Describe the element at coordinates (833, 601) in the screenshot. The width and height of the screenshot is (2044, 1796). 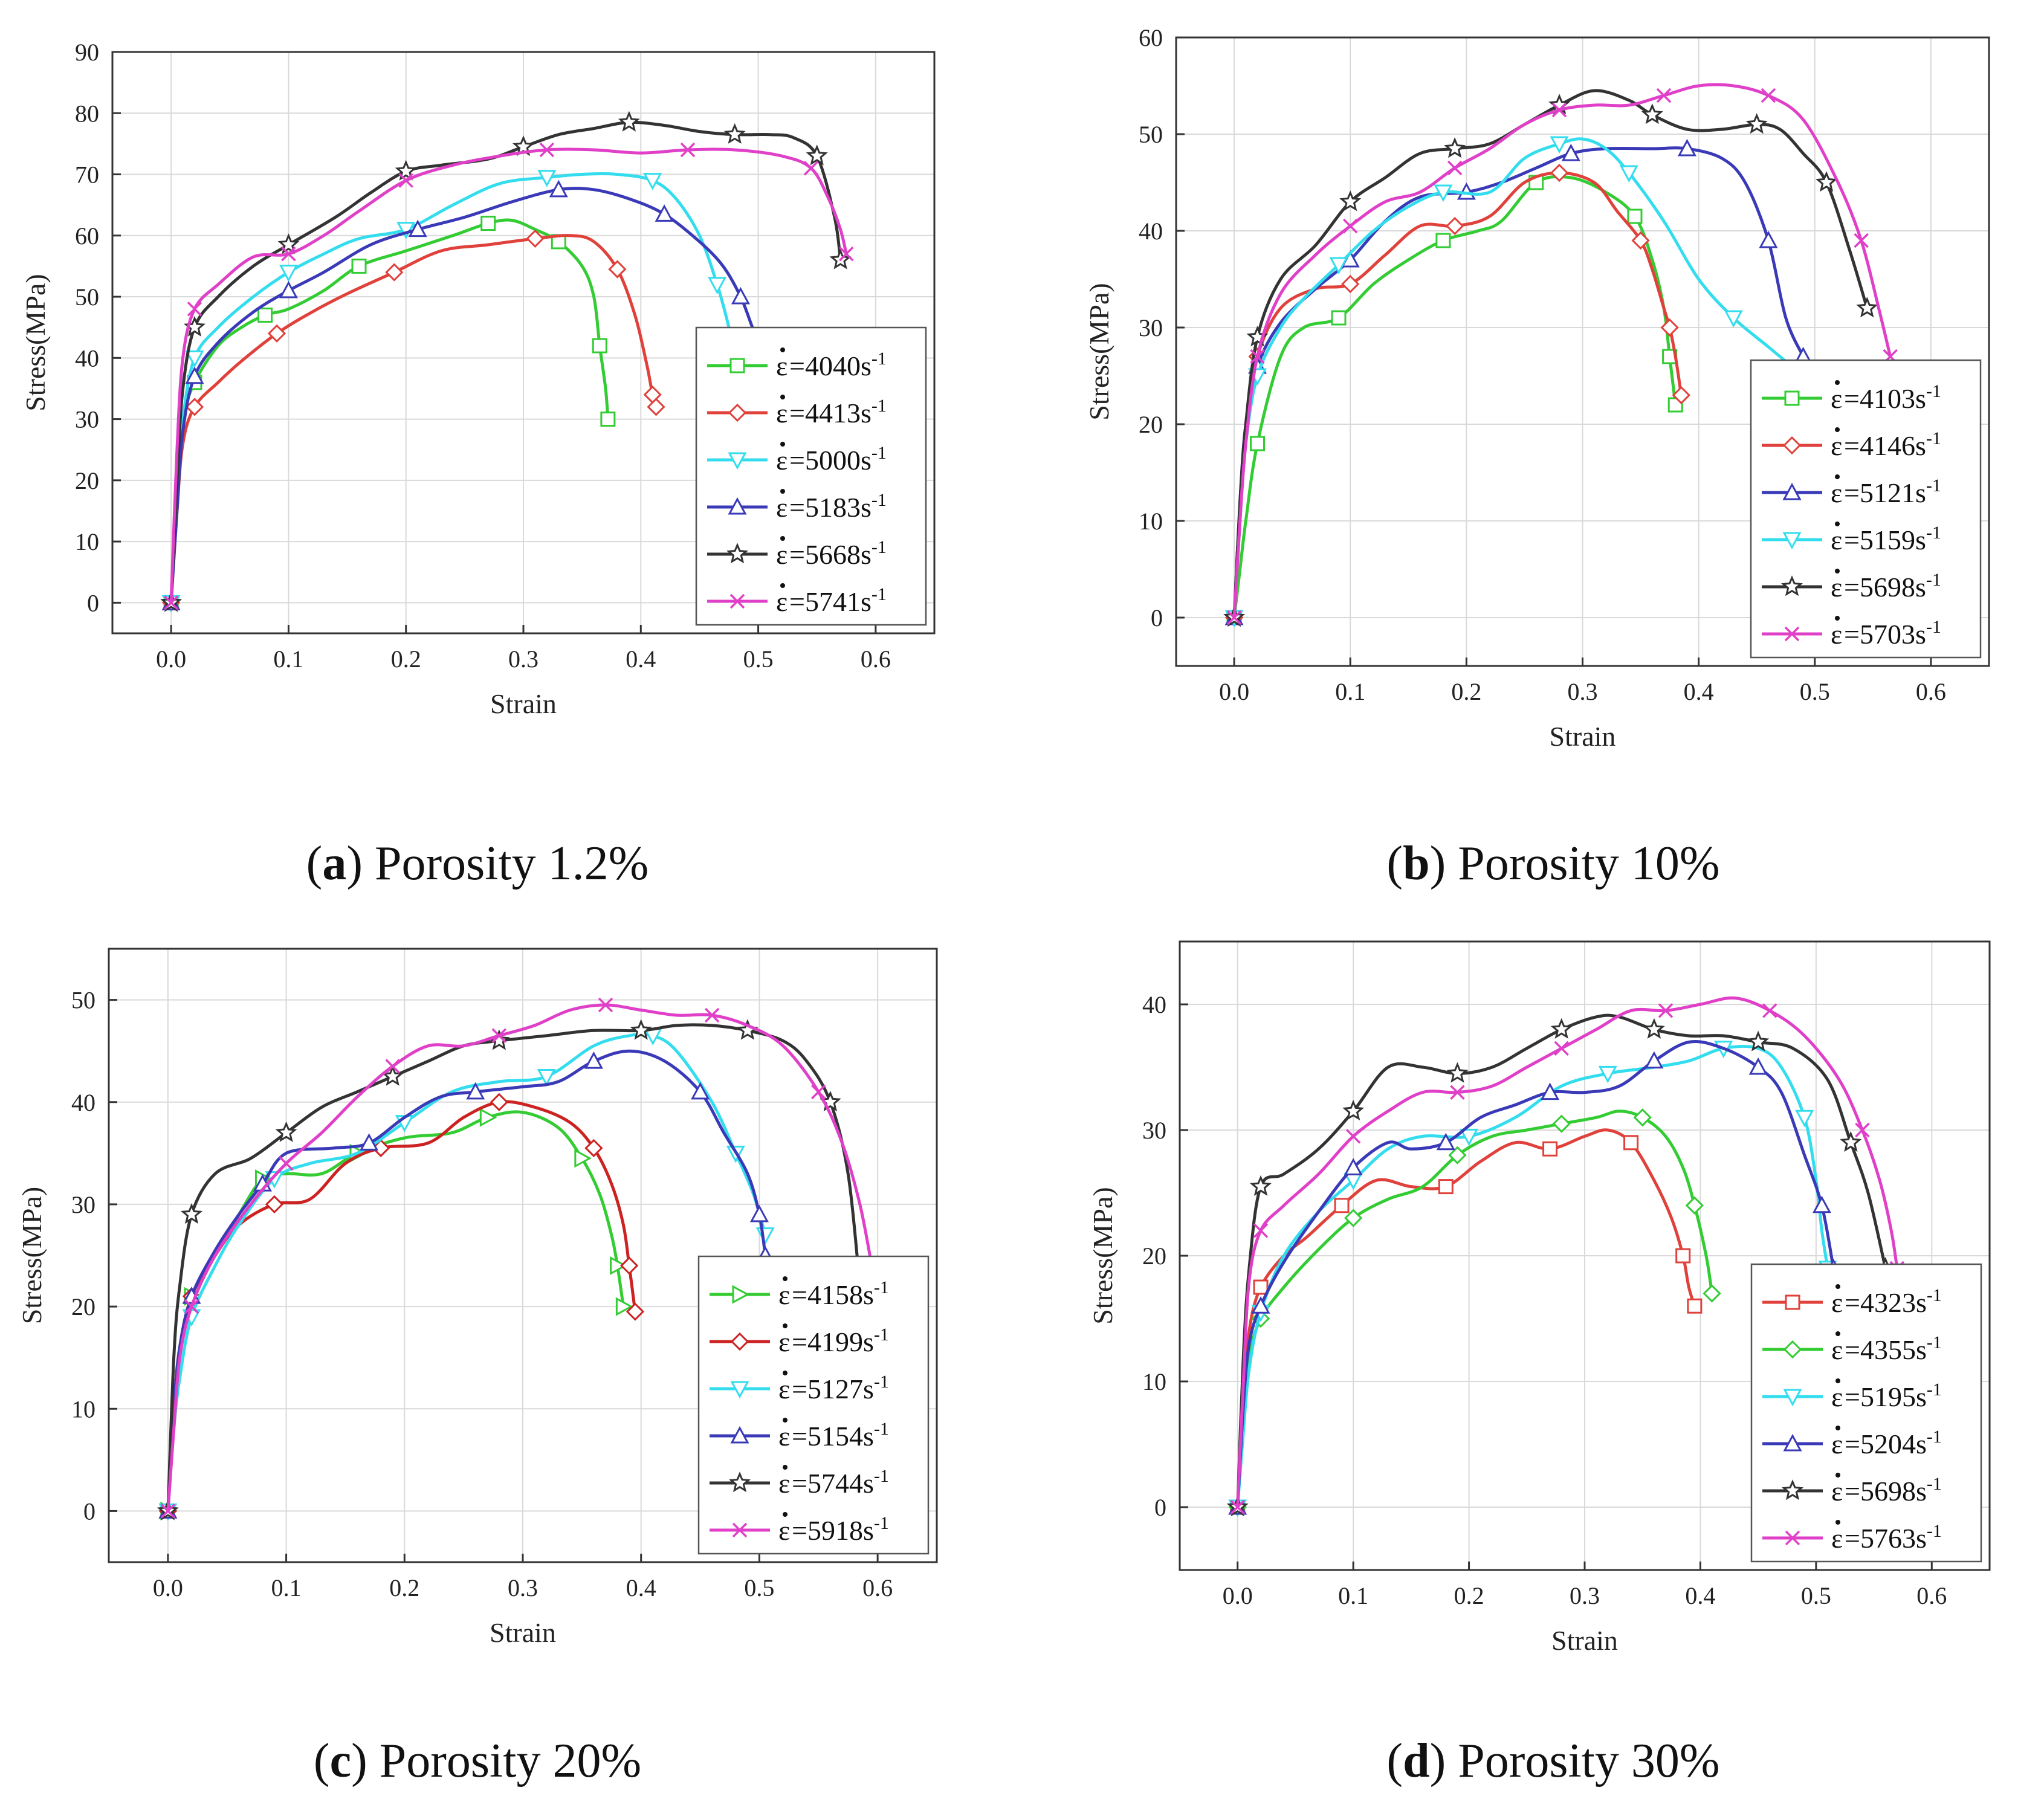
I see `rate-value: 5741` at that location.